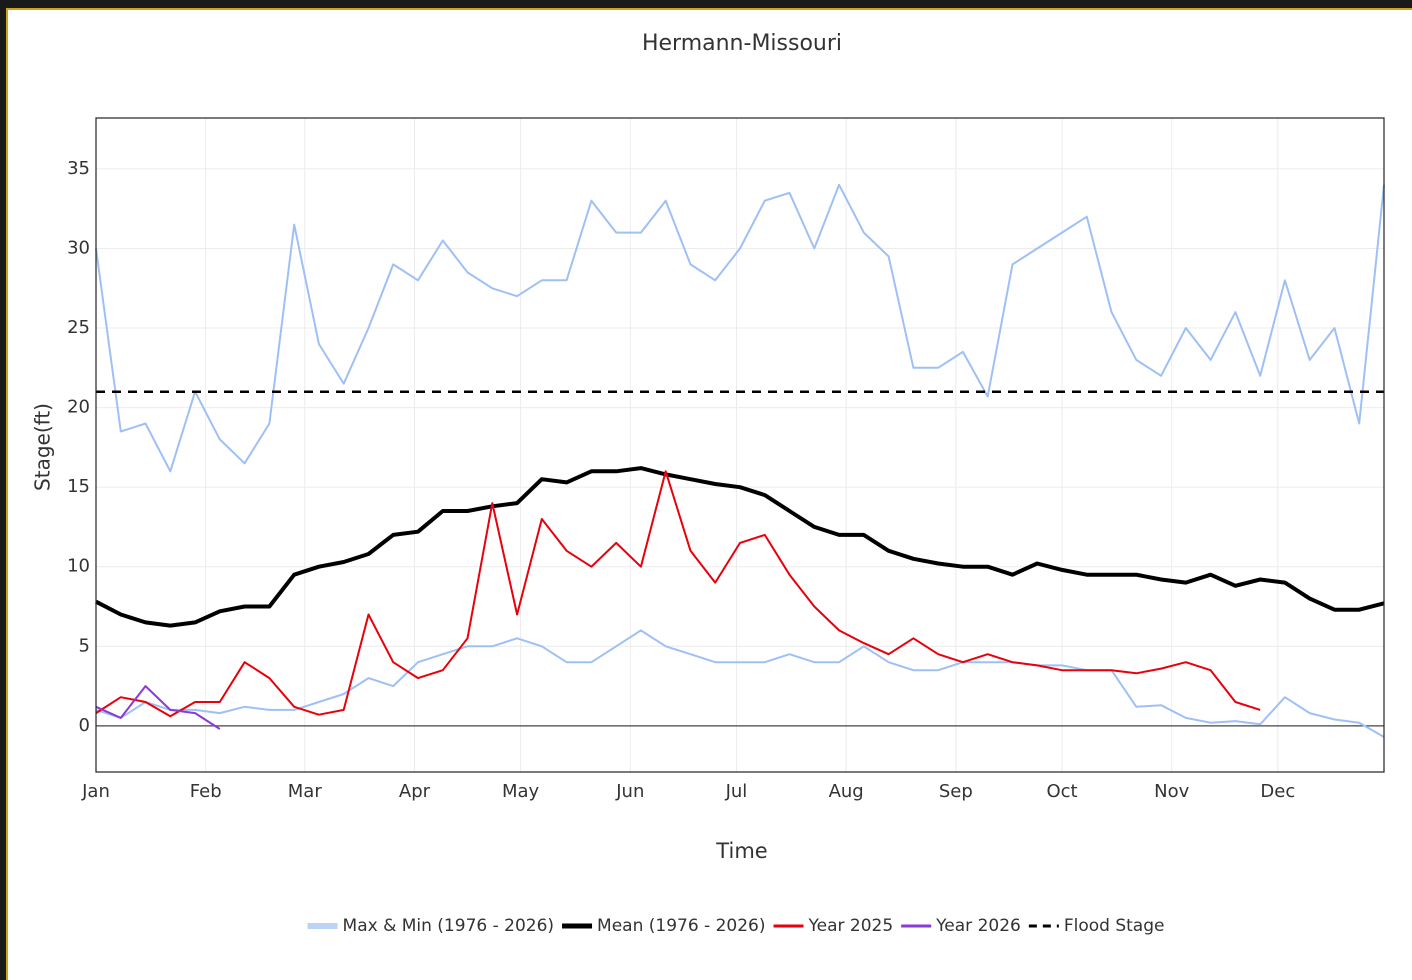 This screenshot has height=980, width=1412. Describe the element at coordinates (681, 926) in the screenshot. I see `legend-label: Mean (1976 - 2026)` at that location.